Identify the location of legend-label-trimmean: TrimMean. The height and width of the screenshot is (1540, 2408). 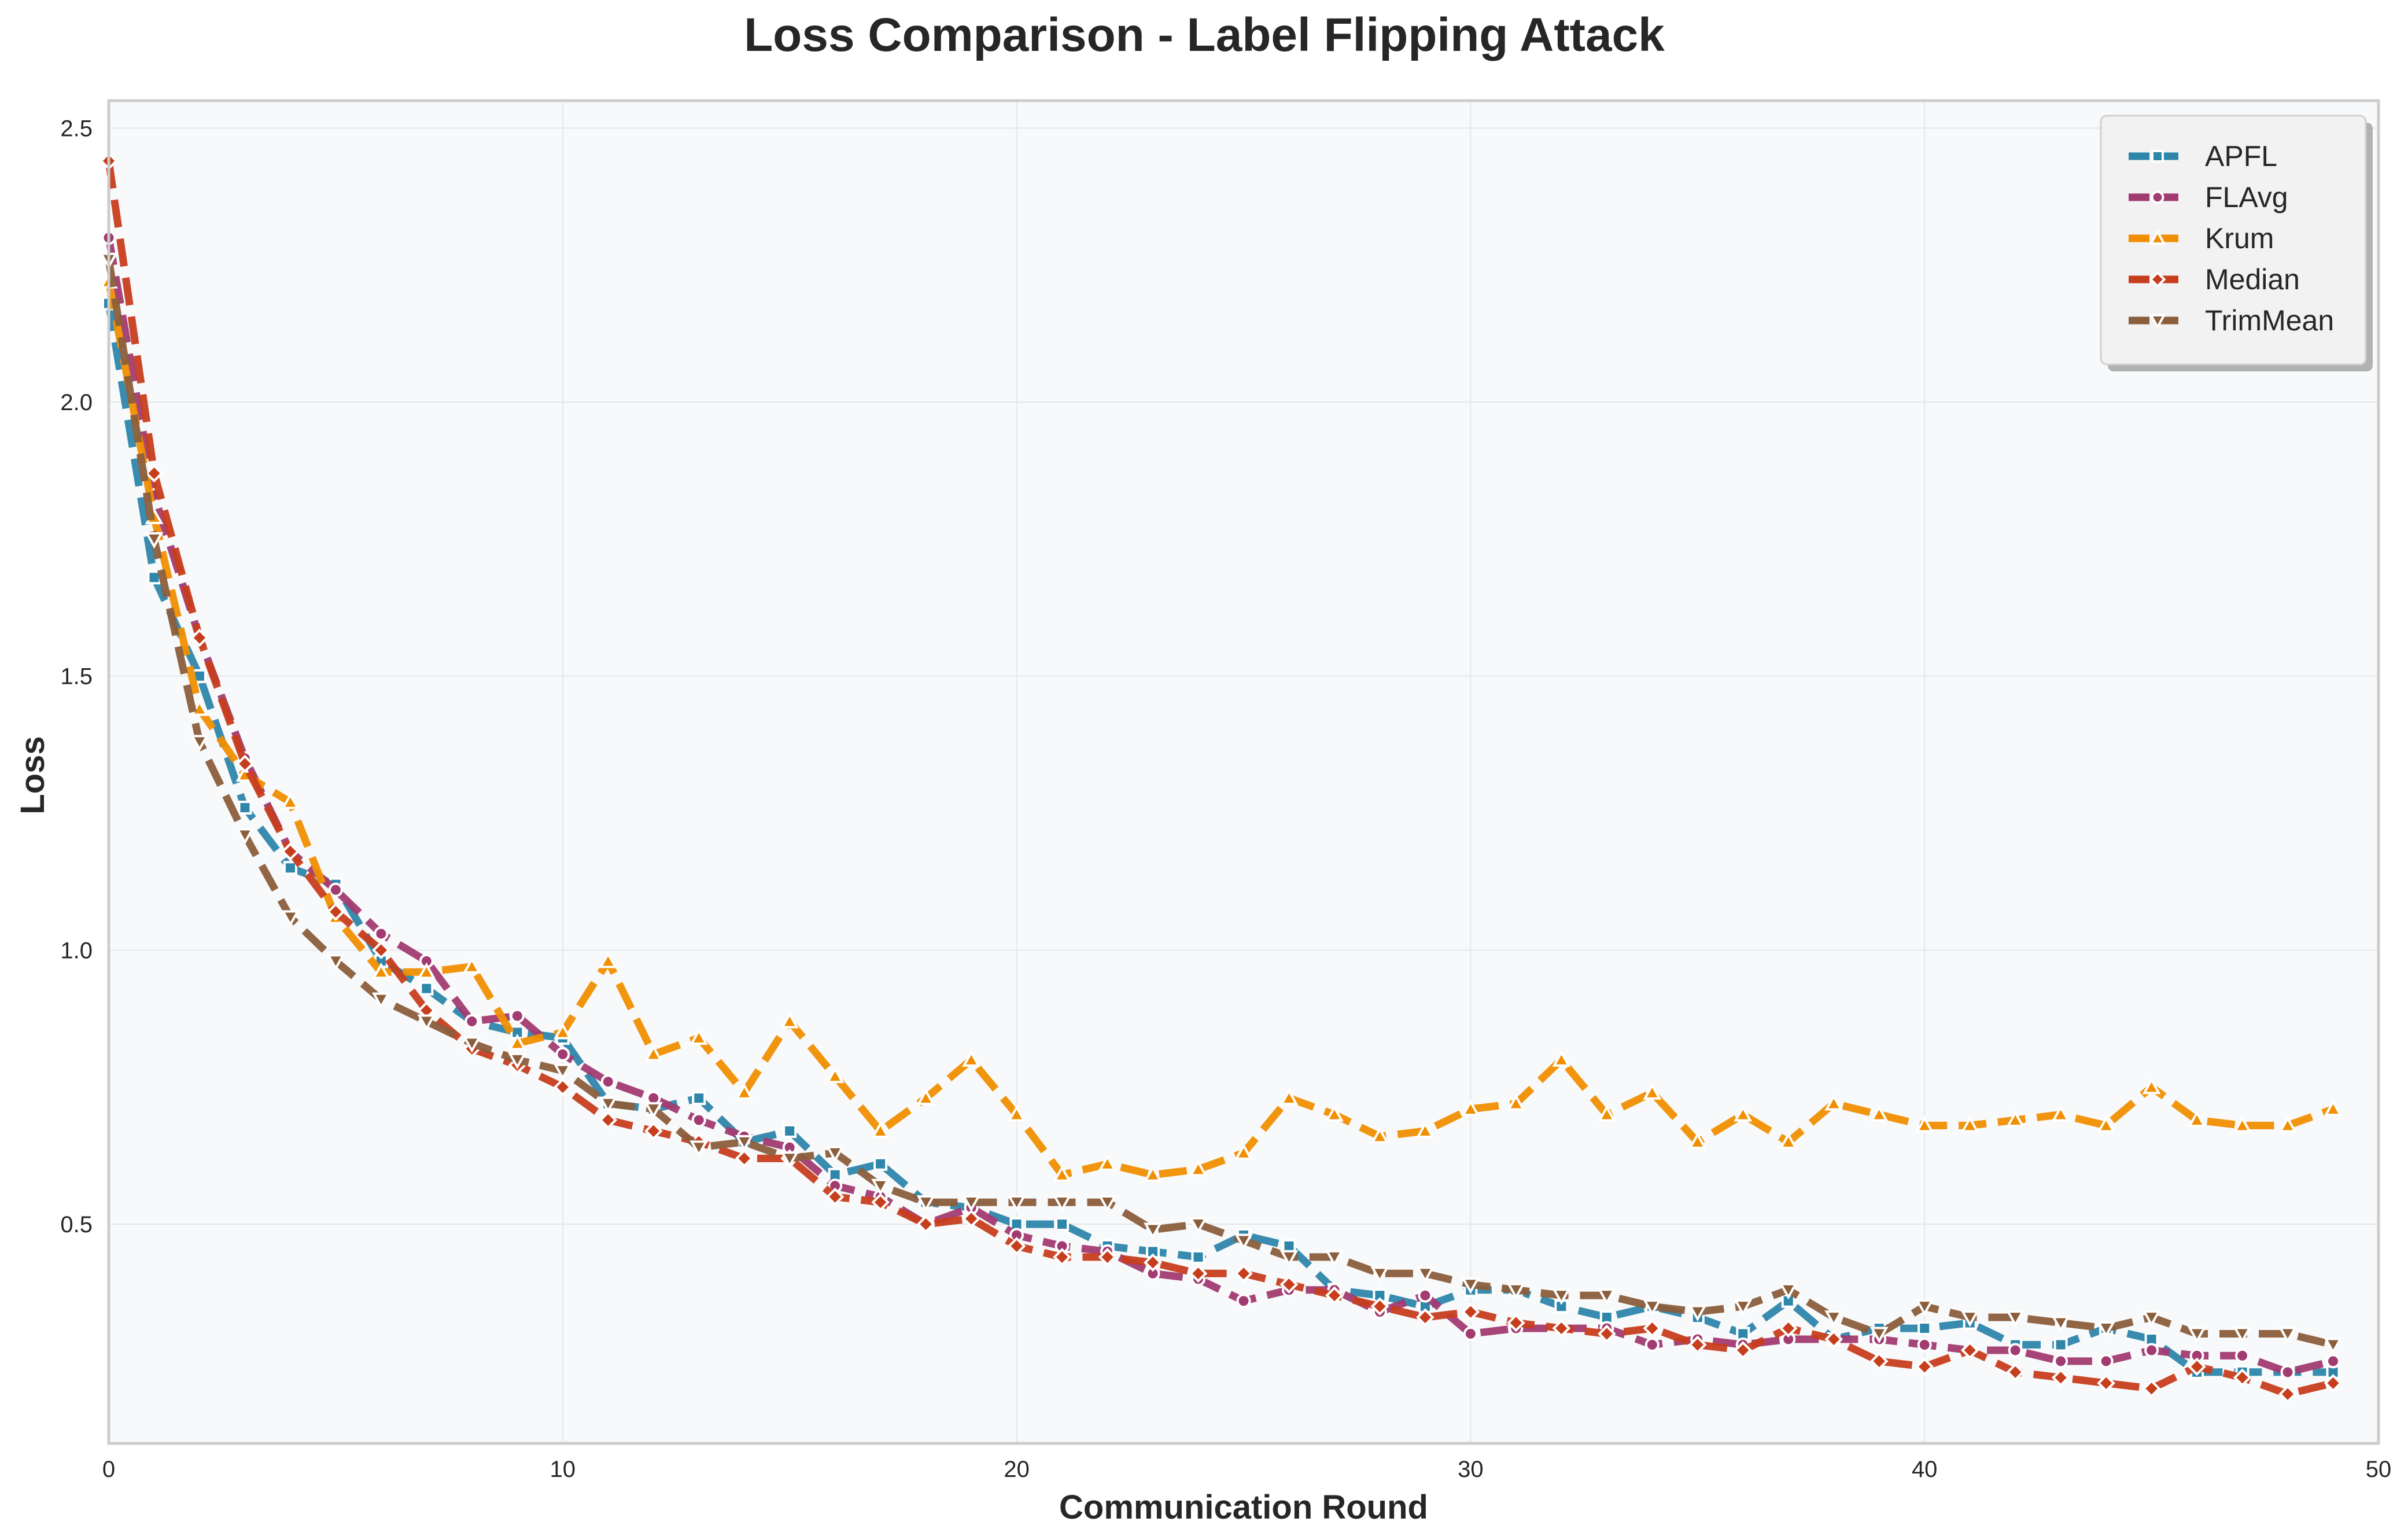
(2269, 320).